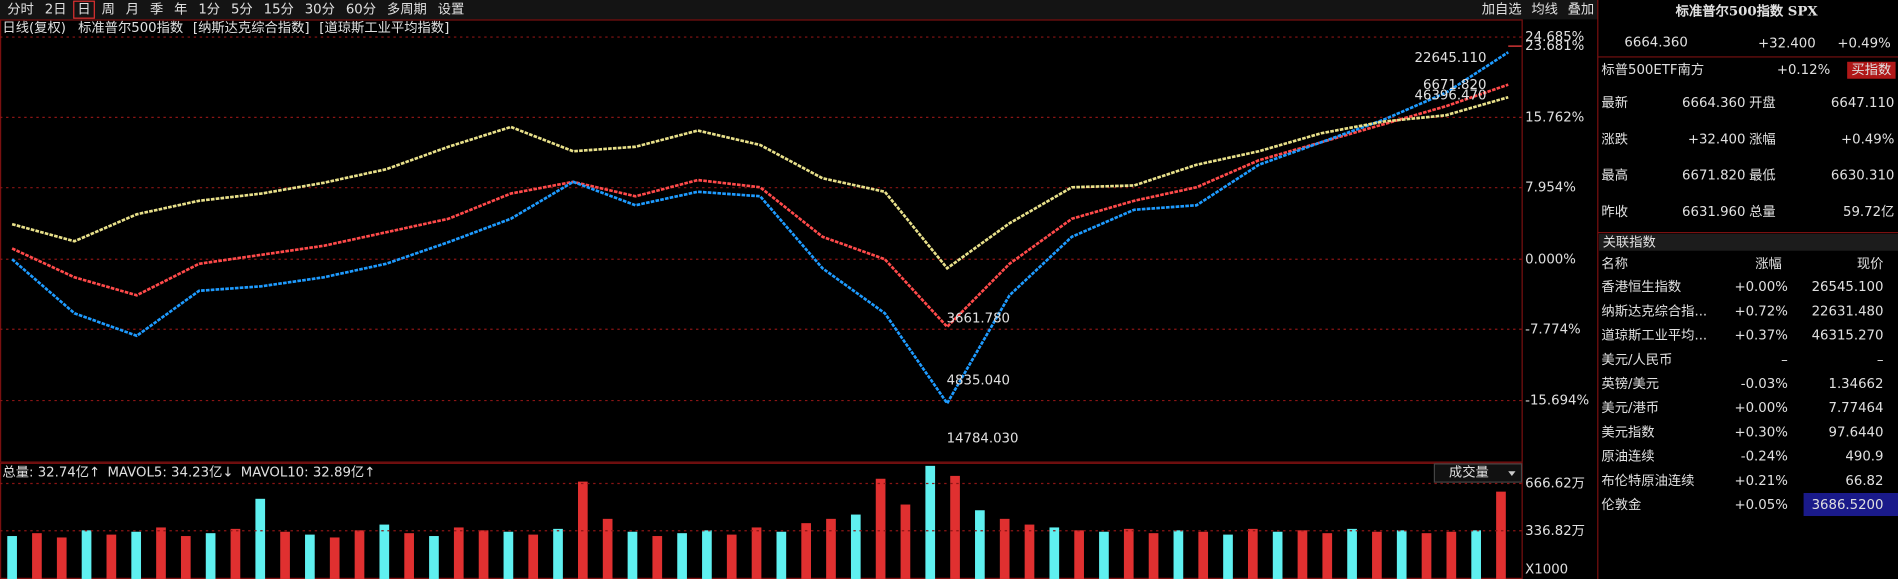  Describe the element at coordinates (1760, 432) in the screenshot. I see `related-change: +0.30%` at that location.